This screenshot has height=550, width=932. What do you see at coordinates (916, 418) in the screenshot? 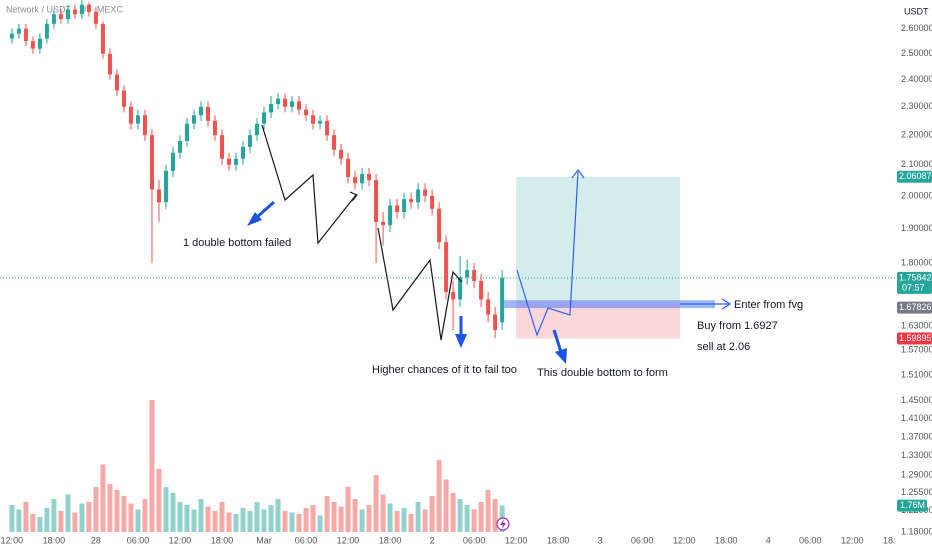
I see `y-tick-label: 1.41000` at bounding box center [916, 418].